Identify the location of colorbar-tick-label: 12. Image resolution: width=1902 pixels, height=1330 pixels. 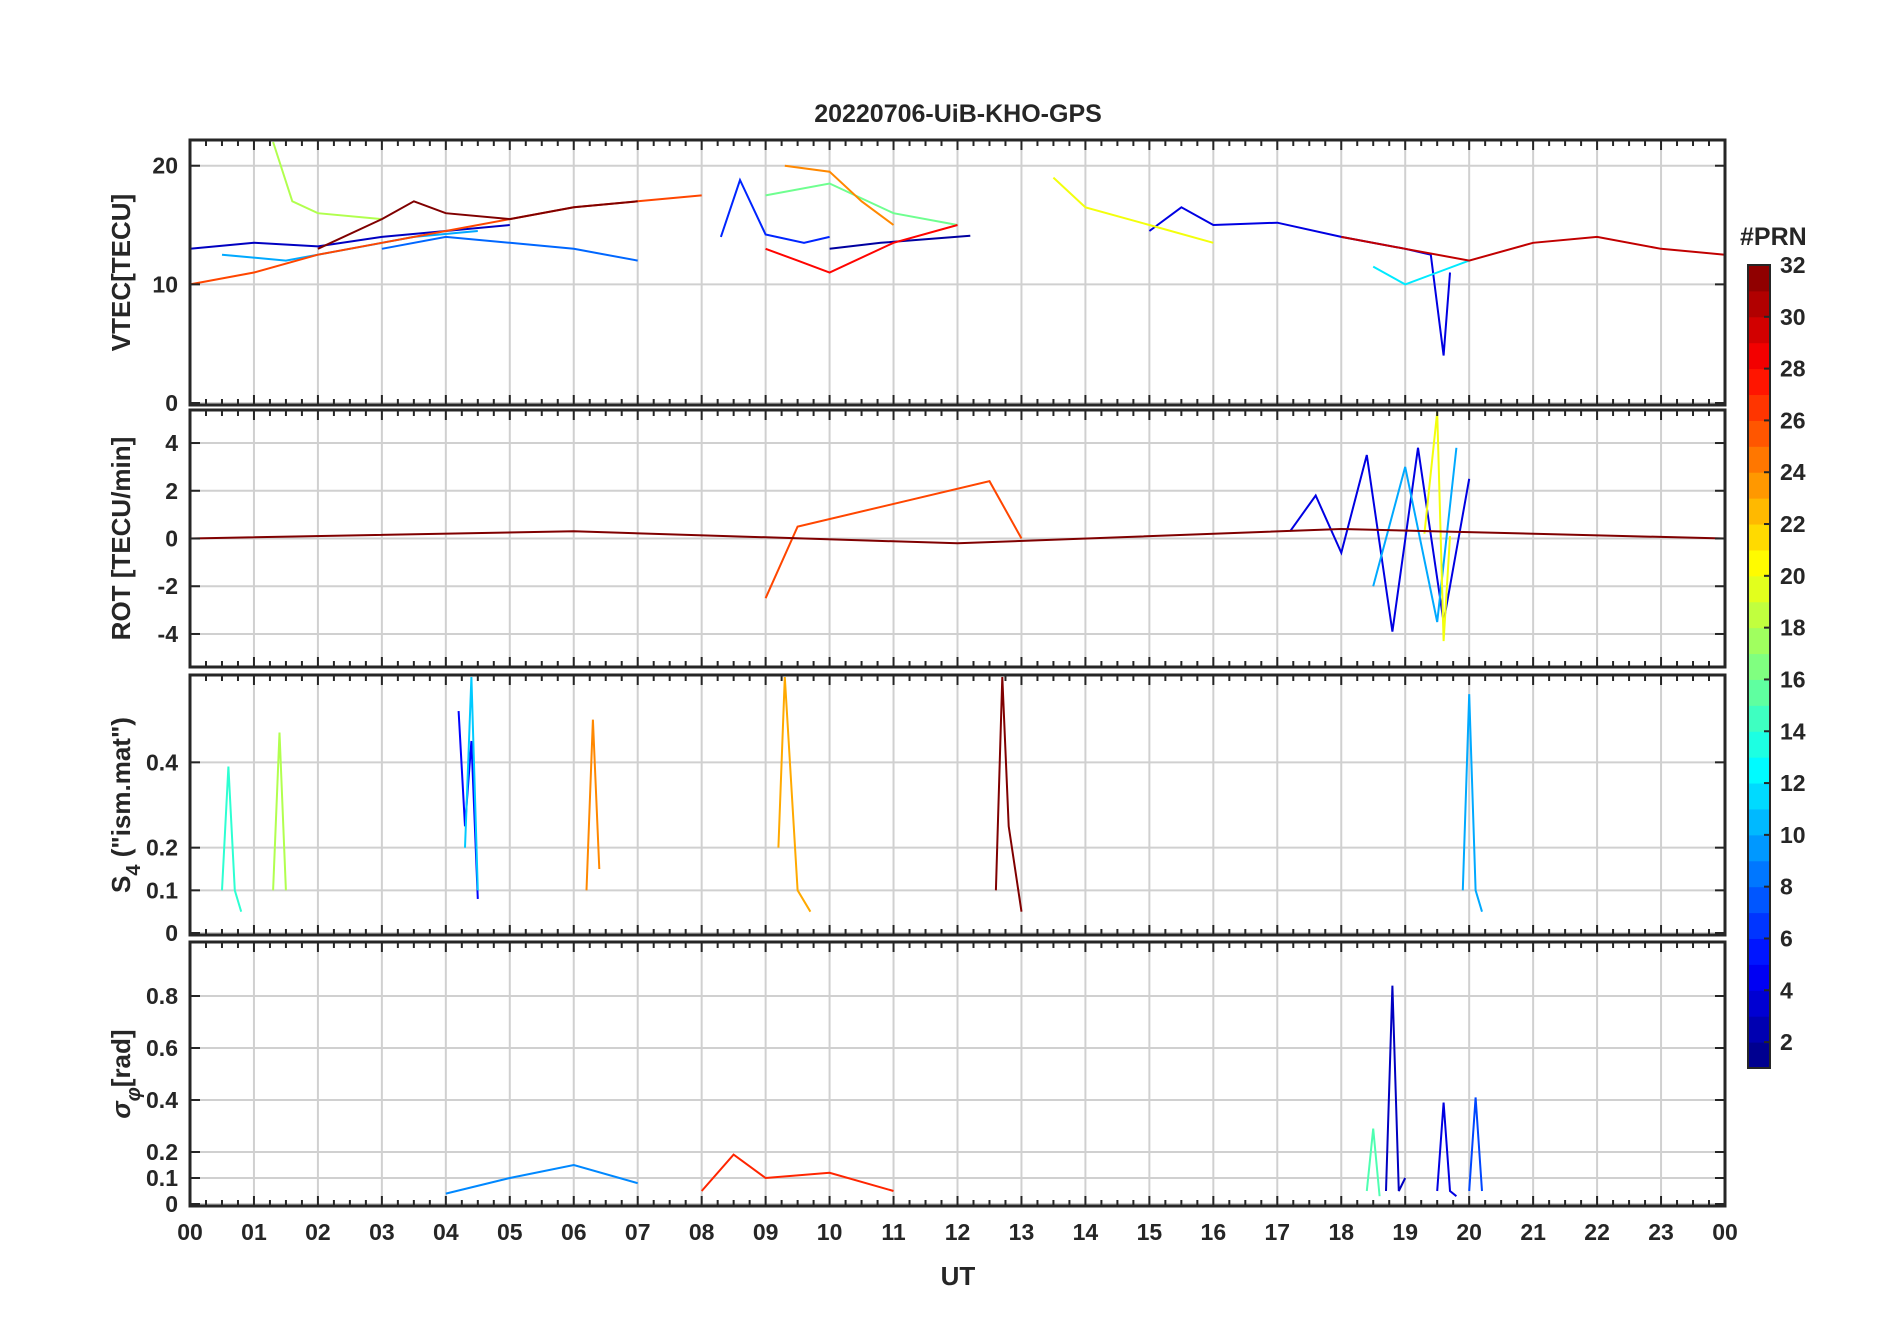
(1793, 783).